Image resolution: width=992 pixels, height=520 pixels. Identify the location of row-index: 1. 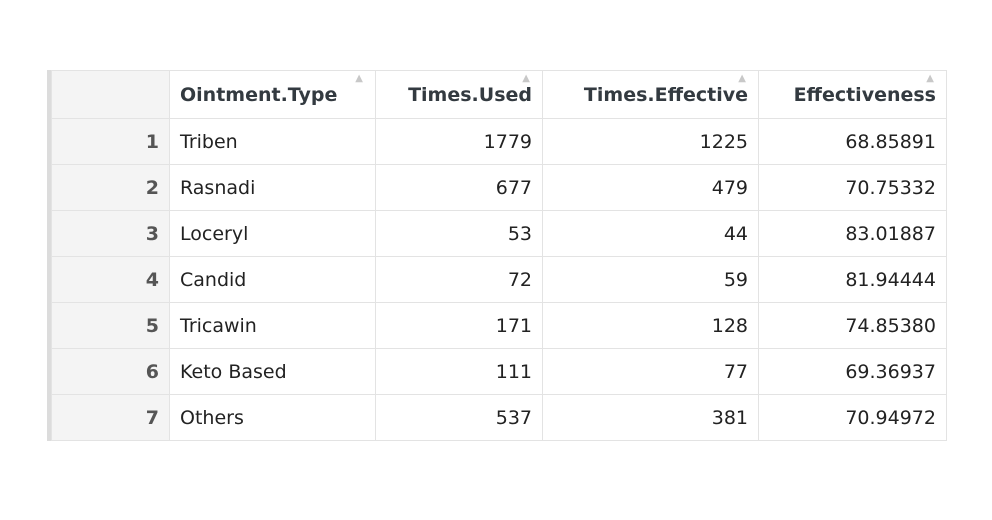
(110, 141).